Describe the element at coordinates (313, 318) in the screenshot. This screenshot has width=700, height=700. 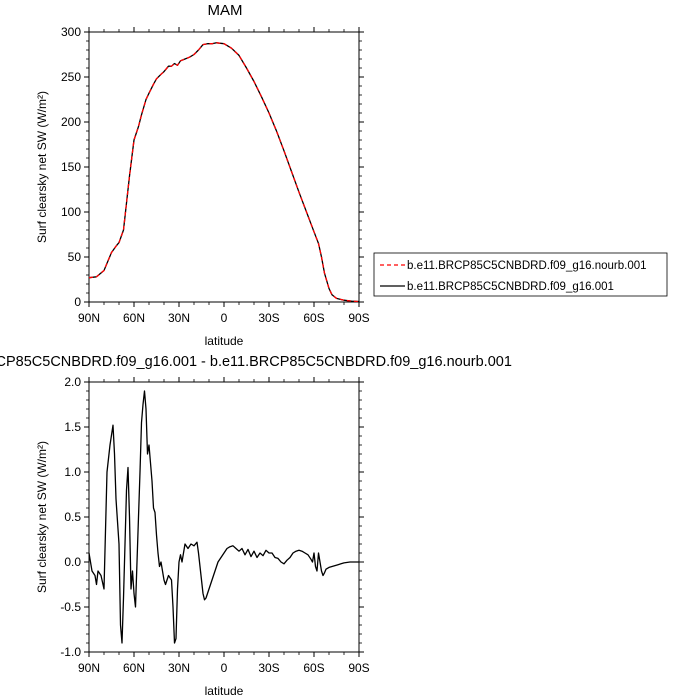
I see `top-x-tick-label: 60S` at that location.